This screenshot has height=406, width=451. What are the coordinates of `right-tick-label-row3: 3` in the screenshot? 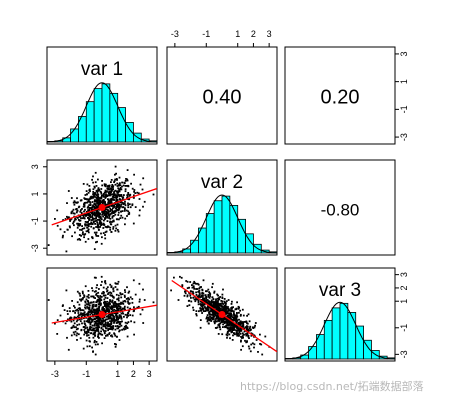 It's located at (404, 274).